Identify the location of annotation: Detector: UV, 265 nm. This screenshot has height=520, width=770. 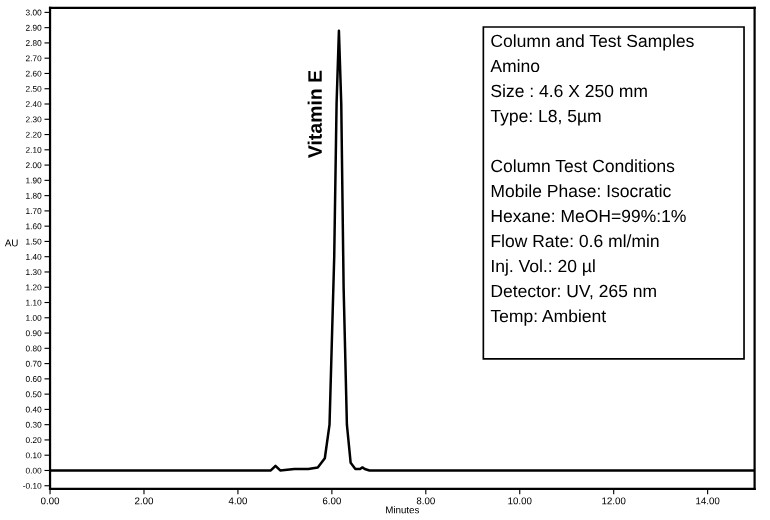
(573, 292).